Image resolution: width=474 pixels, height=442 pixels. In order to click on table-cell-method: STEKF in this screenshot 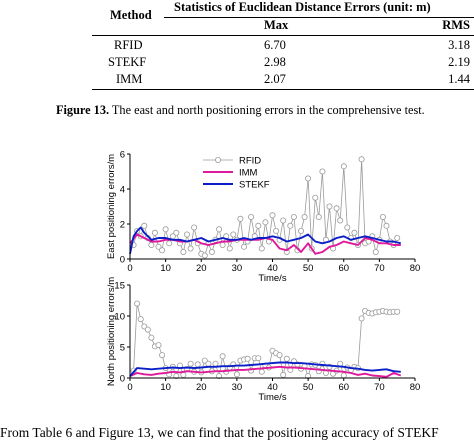, I will do `click(127, 62)`.